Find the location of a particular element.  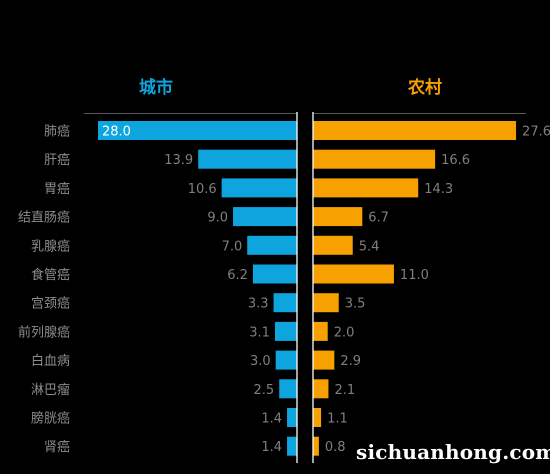

series-header-right: 农村 is located at coordinates (424, 87).